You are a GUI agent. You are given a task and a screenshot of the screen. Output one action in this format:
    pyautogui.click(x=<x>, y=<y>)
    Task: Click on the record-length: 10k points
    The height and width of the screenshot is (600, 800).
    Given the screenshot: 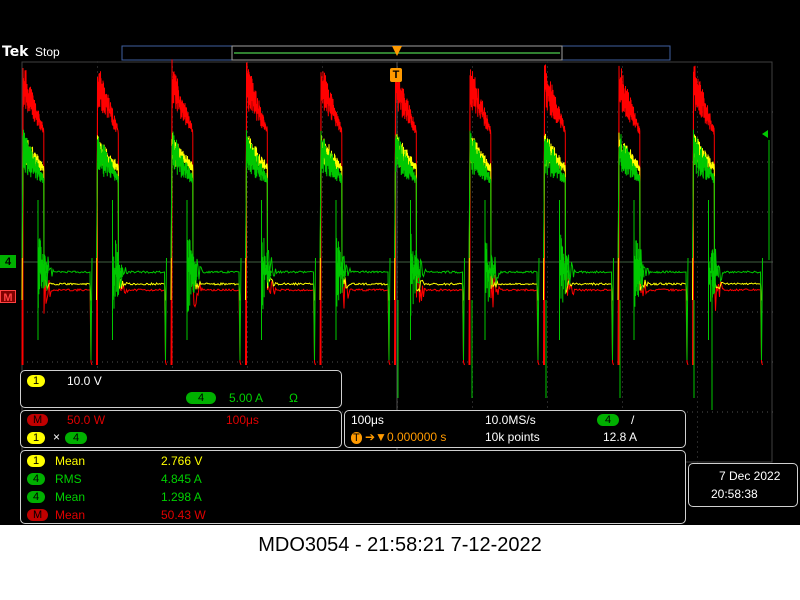 What is the action you would take?
    pyautogui.click(x=512, y=437)
    